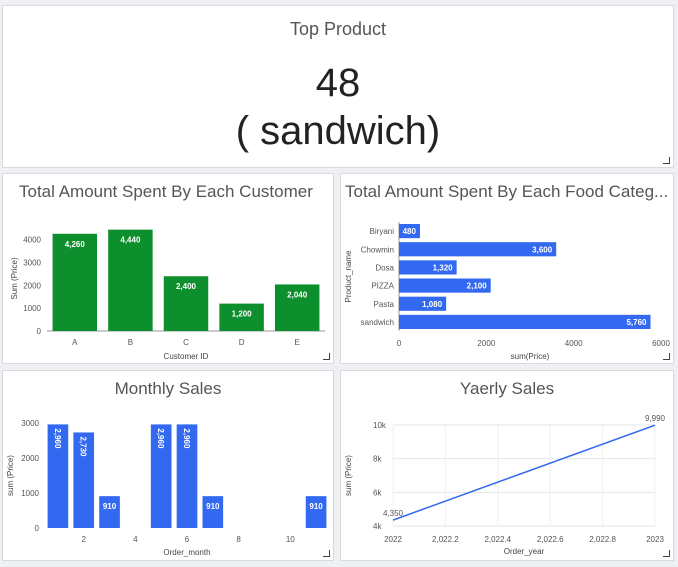 The image size is (678, 567). What do you see at coordinates (130, 342) in the screenshot?
I see `x-tick-label: B` at bounding box center [130, 342].